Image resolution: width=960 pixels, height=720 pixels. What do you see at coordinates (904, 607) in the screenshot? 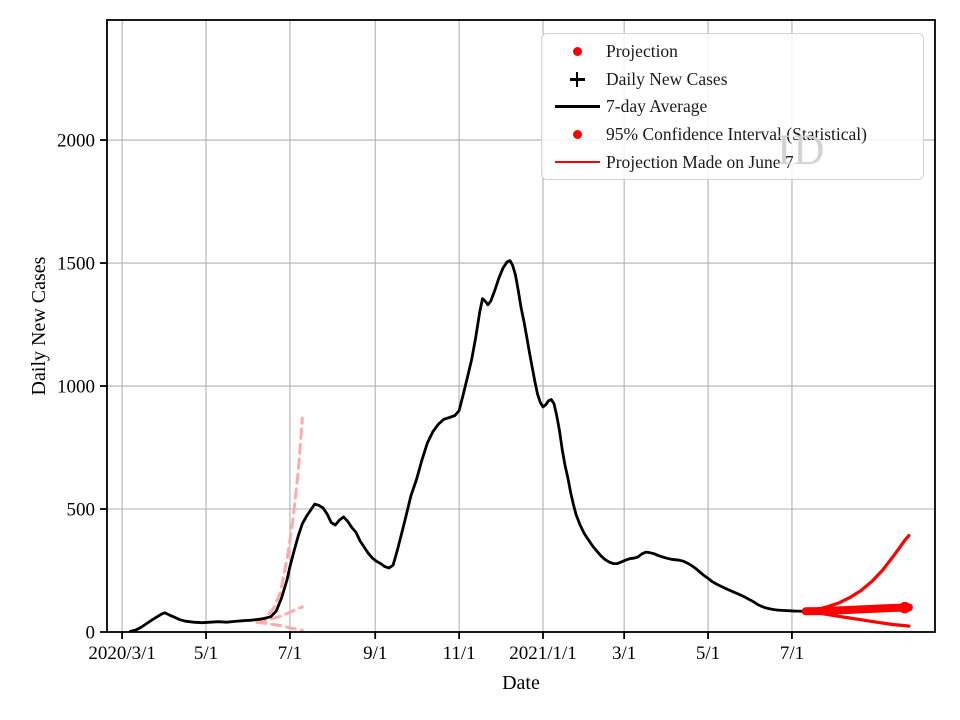
I see `projection-end-dot` at bounding box center [904, 607].